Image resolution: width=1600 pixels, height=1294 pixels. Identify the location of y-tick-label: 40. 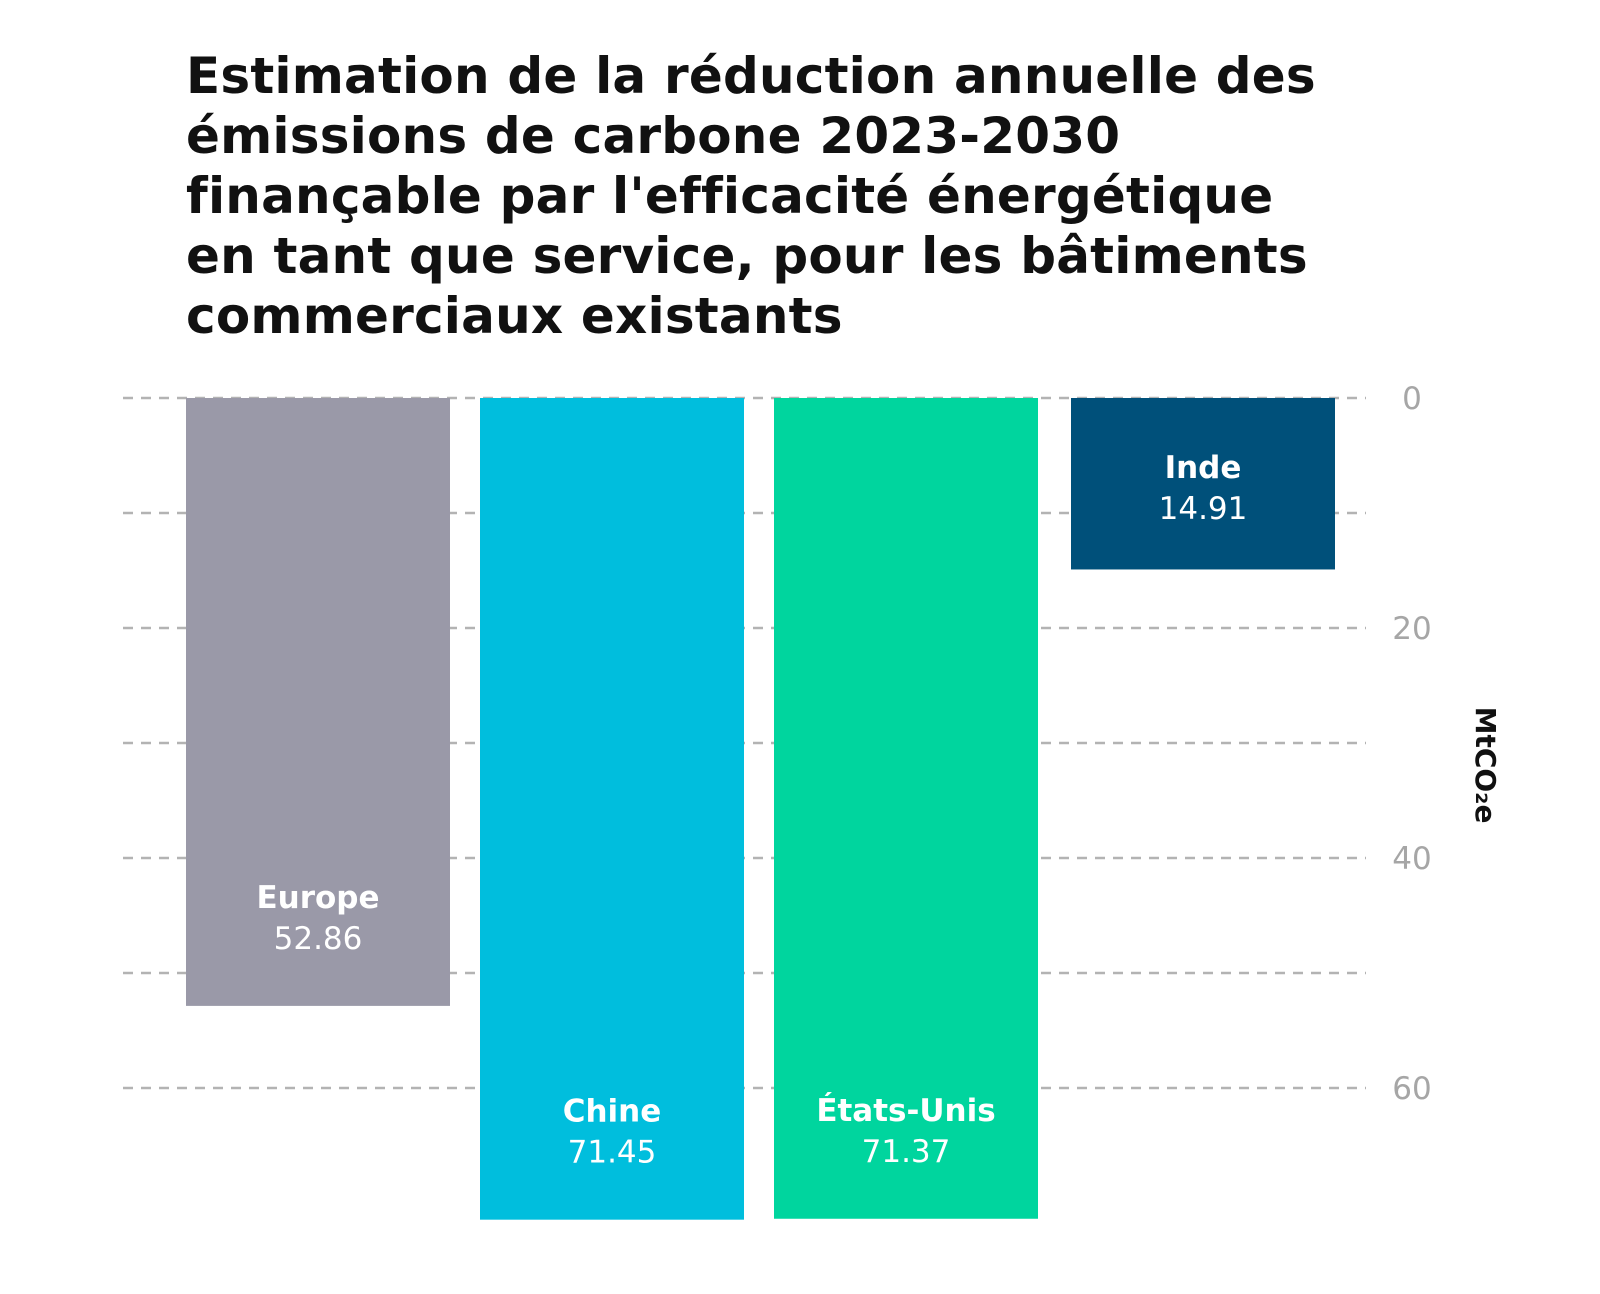
(1411, 859).